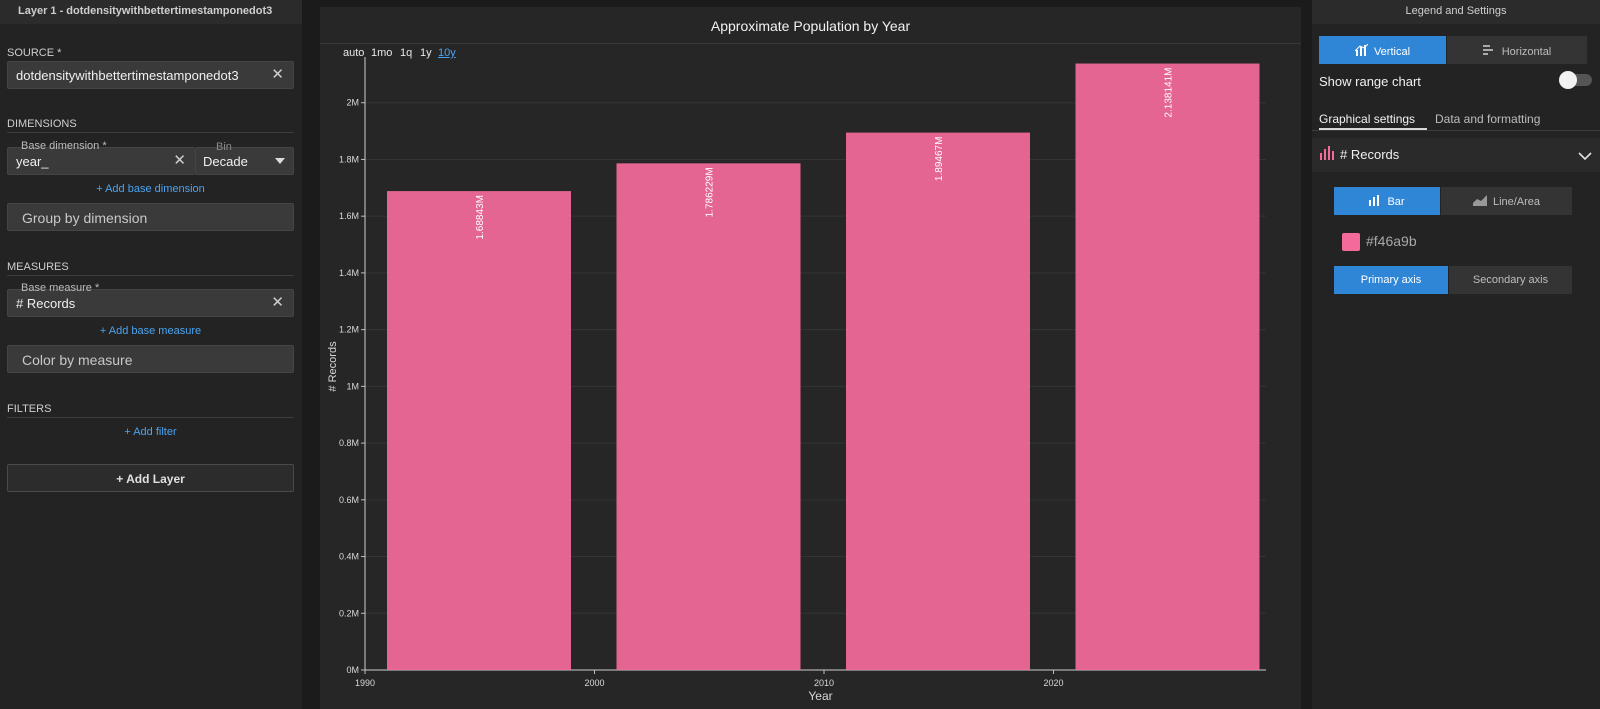 Image resolution: width=1600 pixels, height=709 pixels. I want to click on measures-label: MEASURES, so click(38, 267).